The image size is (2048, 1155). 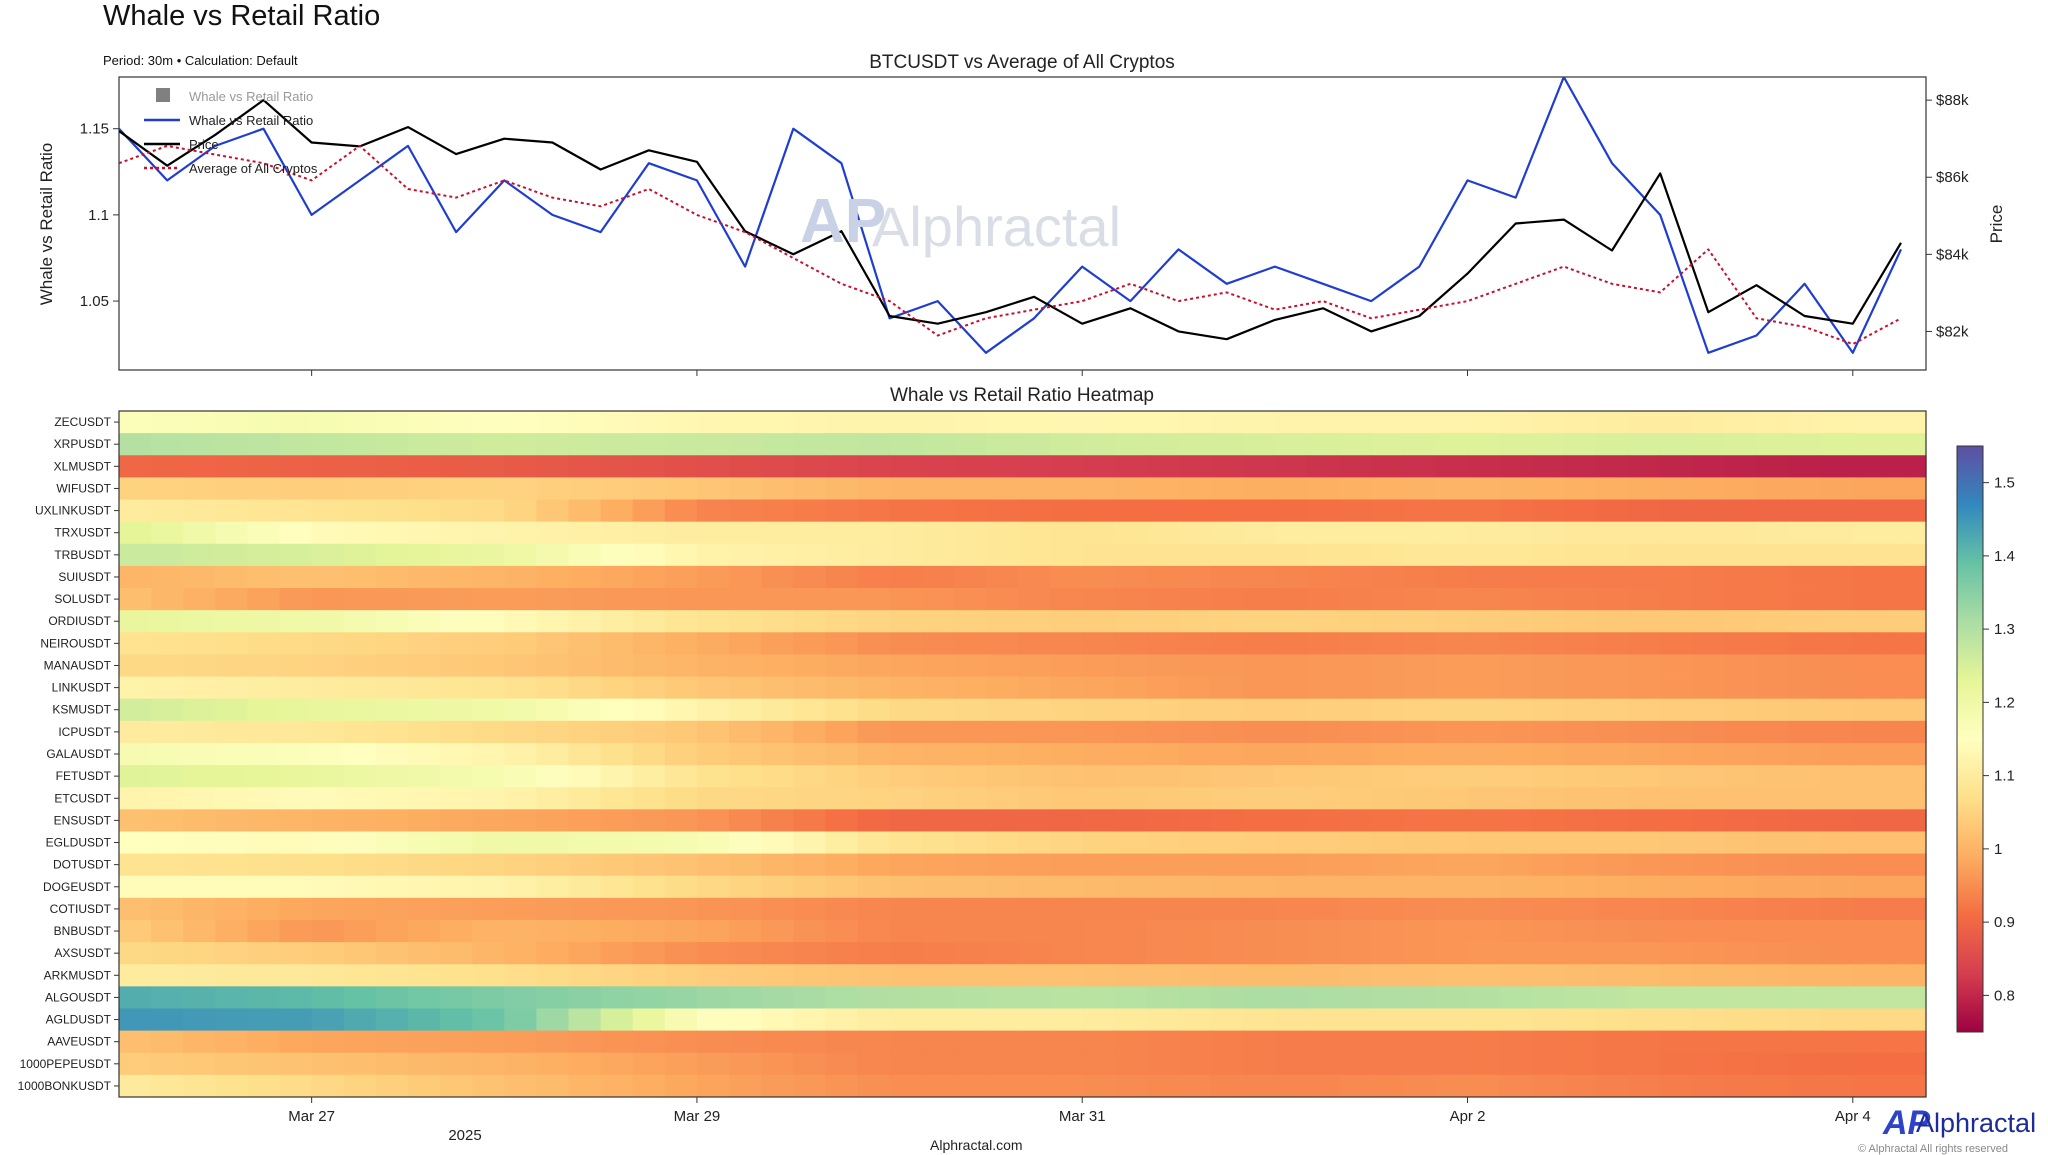 What do you see at coordinates (78, 665) in the screenshot?
I see `heatmap-row-label: MANAUSDT` at bounding box center [78, 665].